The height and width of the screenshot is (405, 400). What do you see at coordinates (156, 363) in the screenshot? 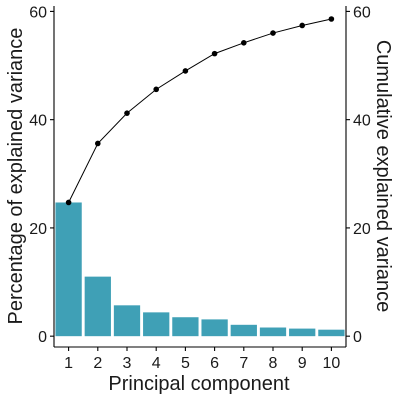
I see `x-tick-label-4: 4` at bounding box center [156, 363].